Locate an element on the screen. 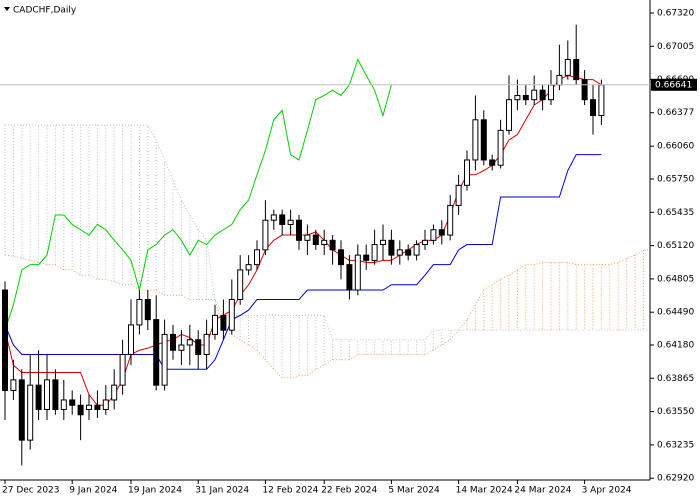 This screenshot has height=500, width=700. x-tick-label: 27 Dec 2023 is located at coordinates (31, 491).